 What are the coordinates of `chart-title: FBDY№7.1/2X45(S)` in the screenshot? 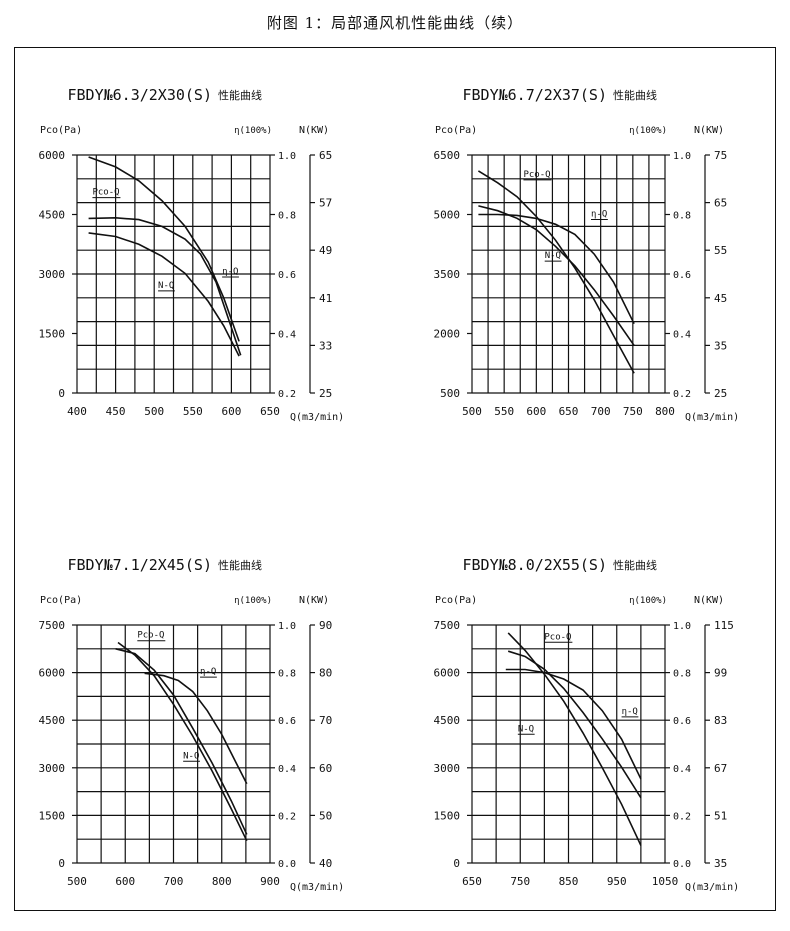 It's located at (140, 565).